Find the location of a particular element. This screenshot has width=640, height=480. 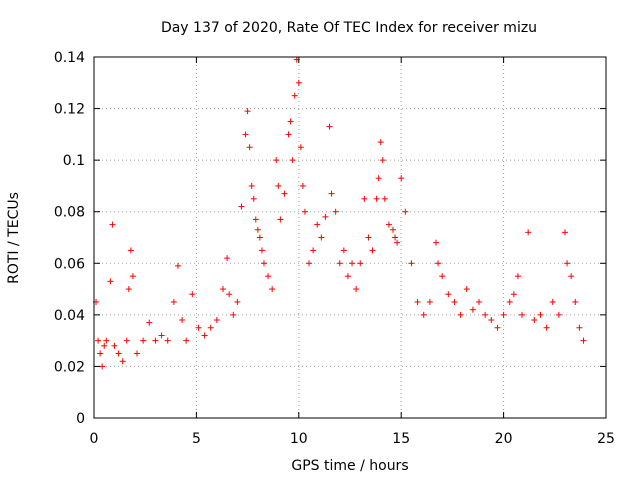

y-tick-label: 0.06 is located at coordinates (69, 264).